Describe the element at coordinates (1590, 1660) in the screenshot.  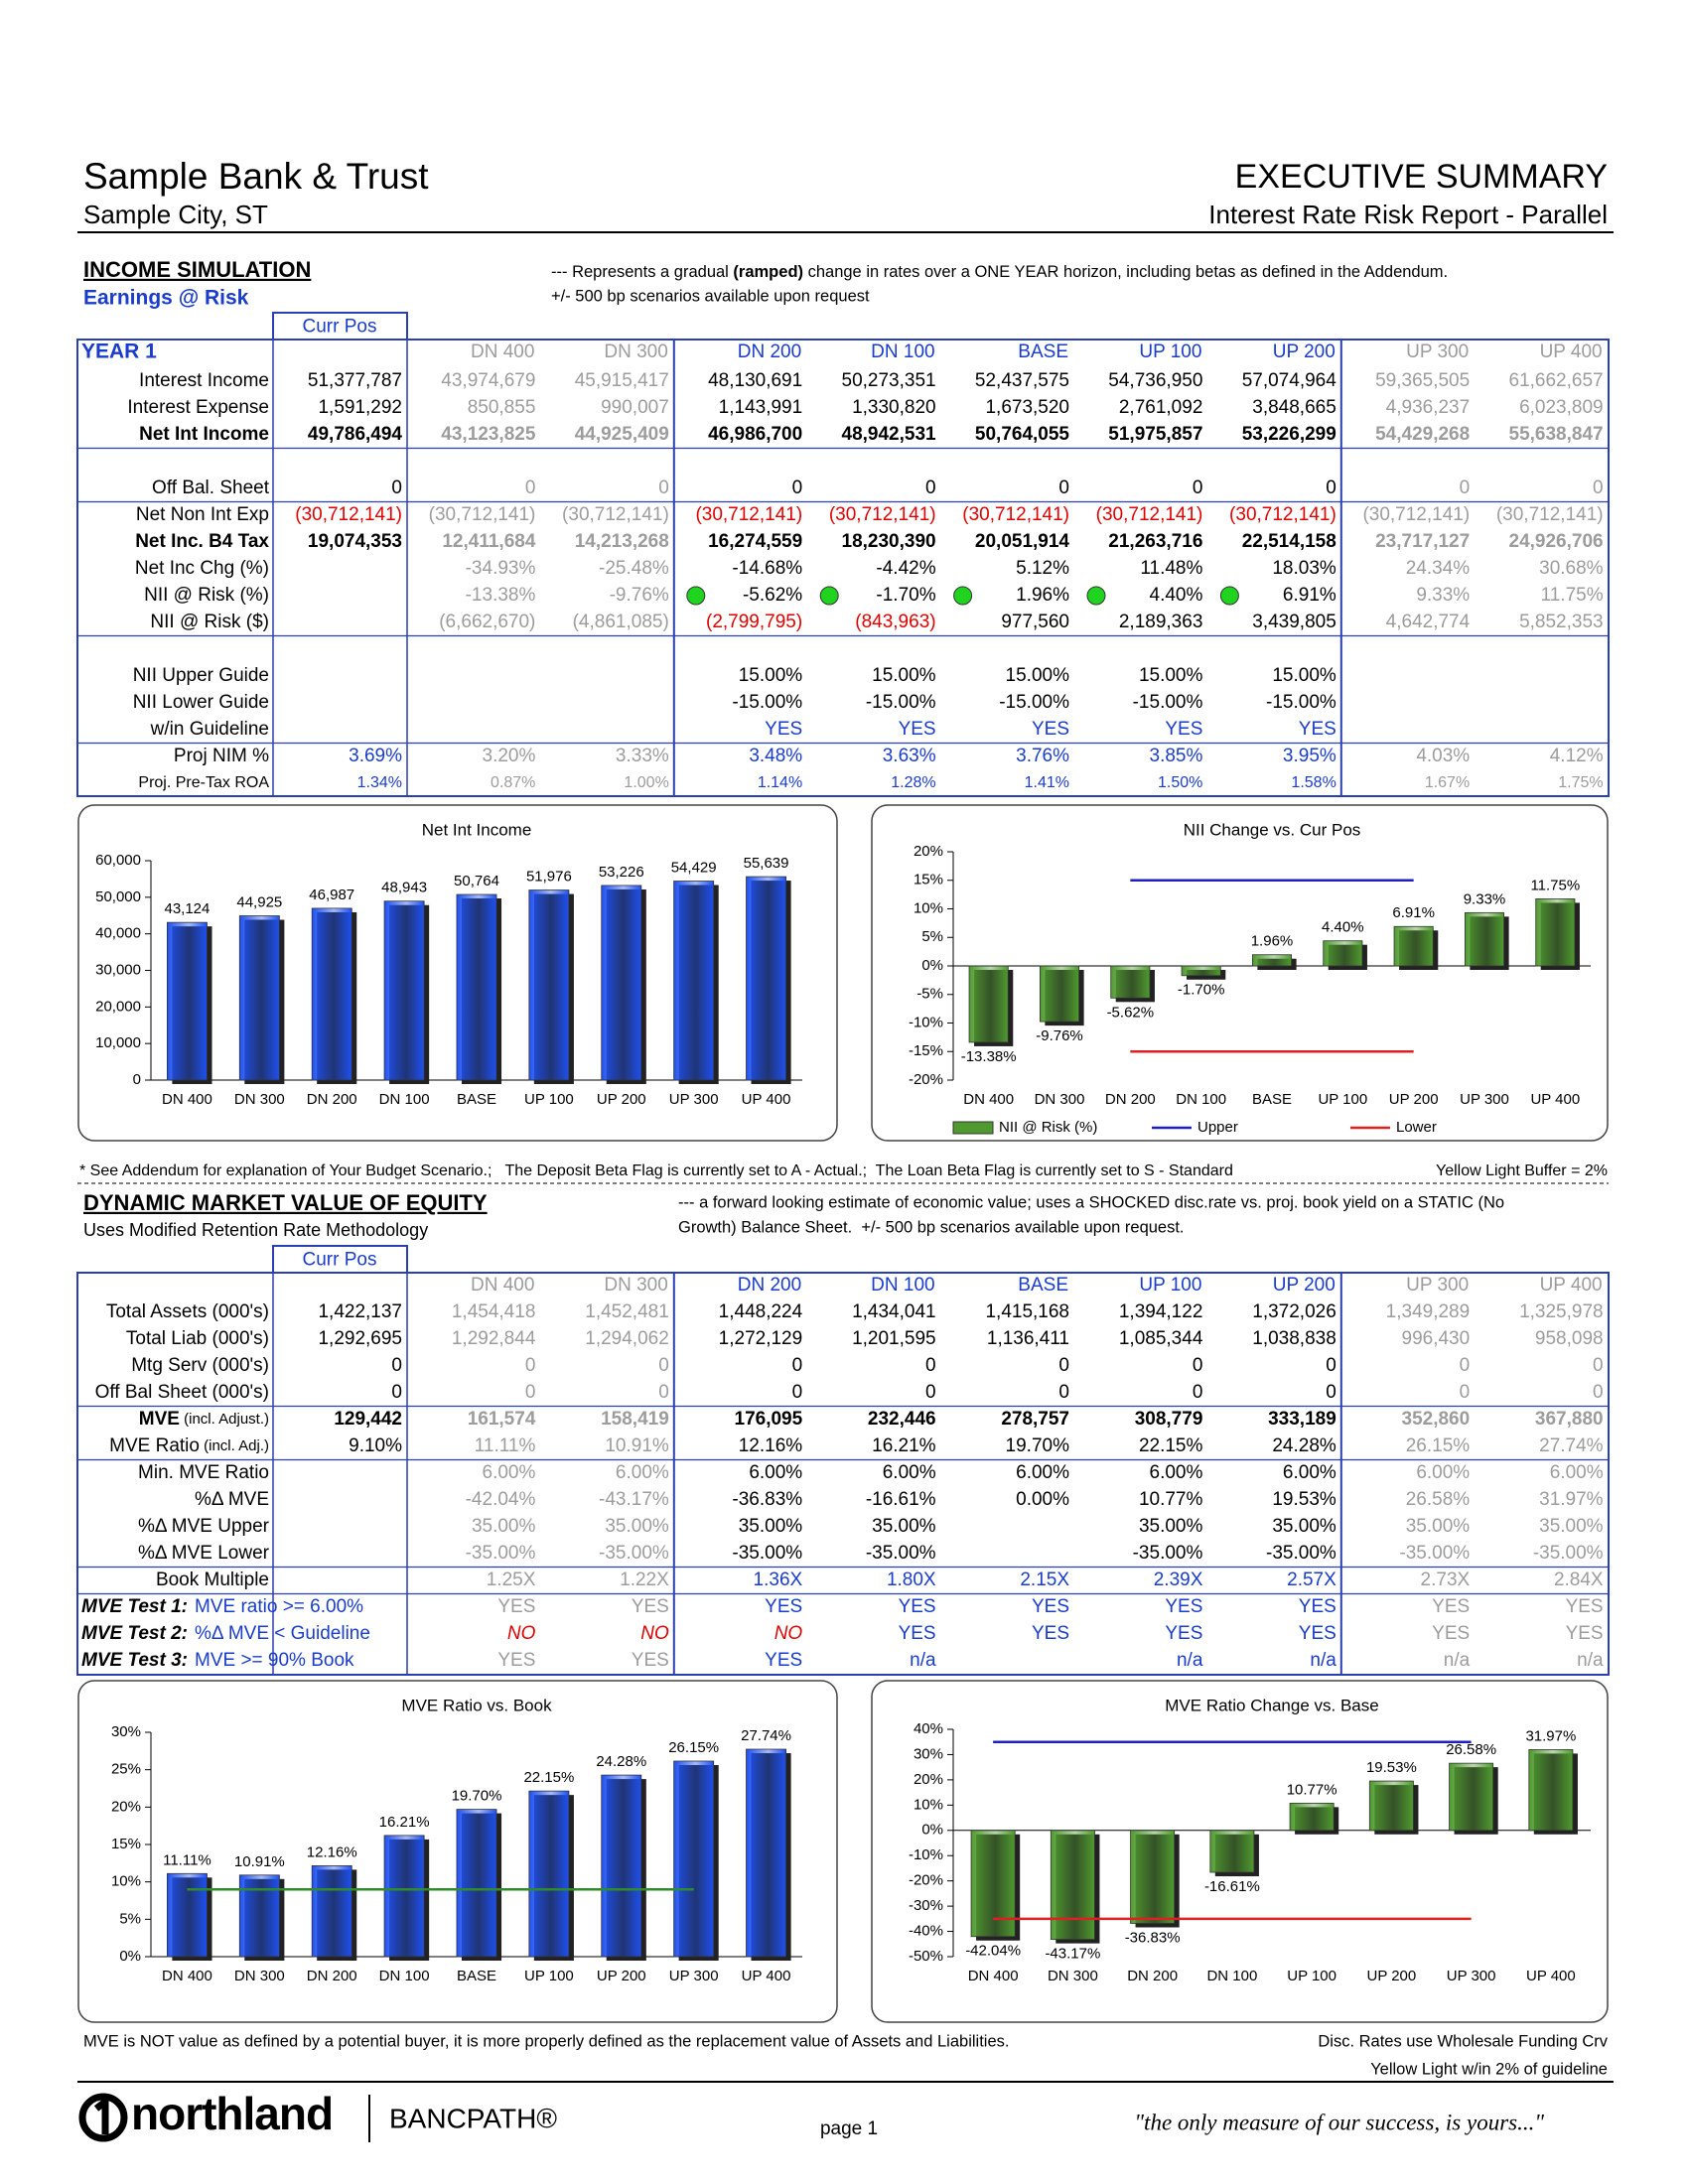
I see `table-cell: n/a` at that location.